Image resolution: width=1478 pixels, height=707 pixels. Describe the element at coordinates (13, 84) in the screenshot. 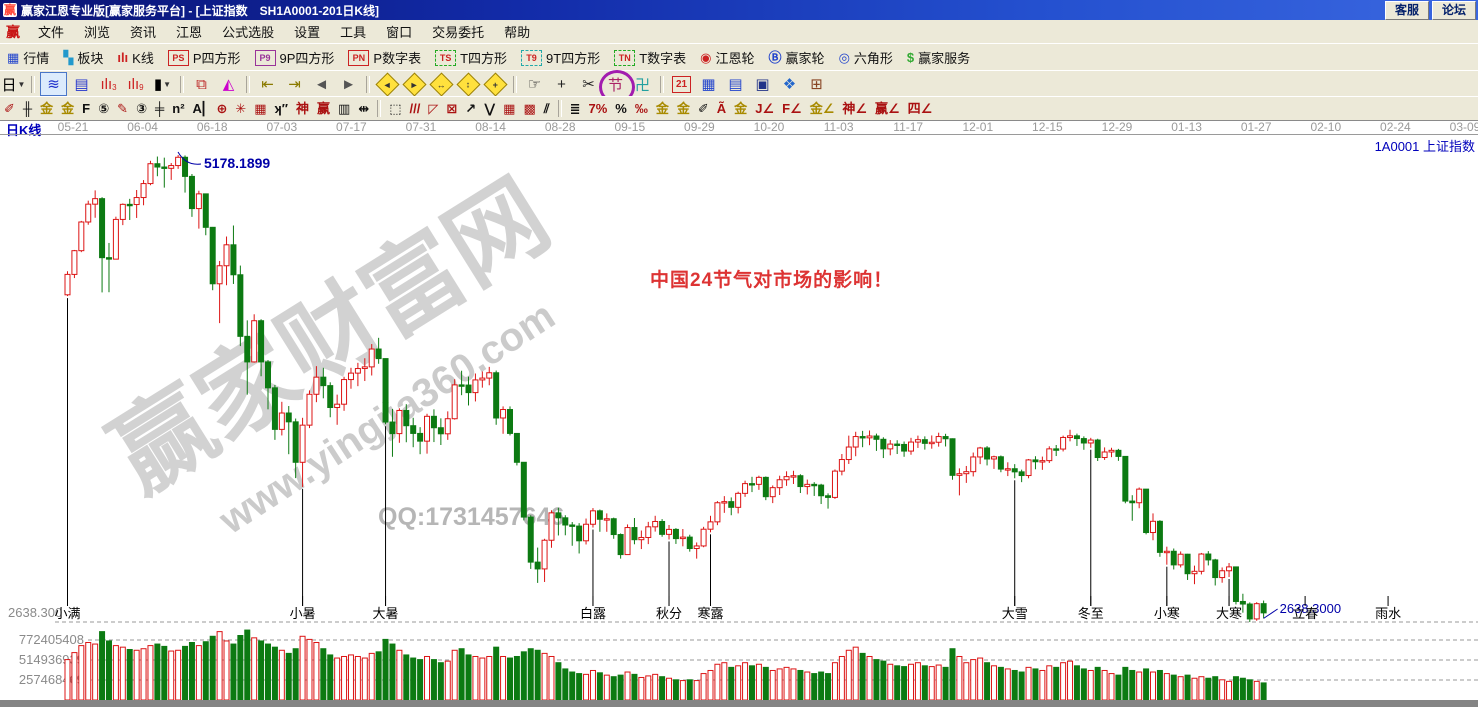

I see `period-day-button: 日 ▼` at that location.